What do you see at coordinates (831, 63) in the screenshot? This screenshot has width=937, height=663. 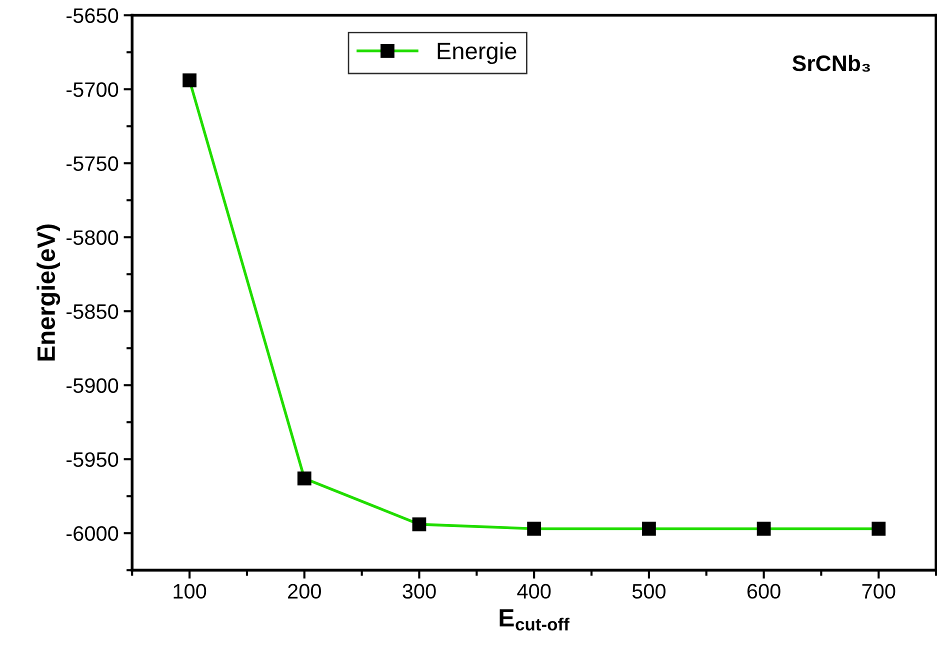 I see `annotation: SrCNb₃` at bounding box center [831, 63].